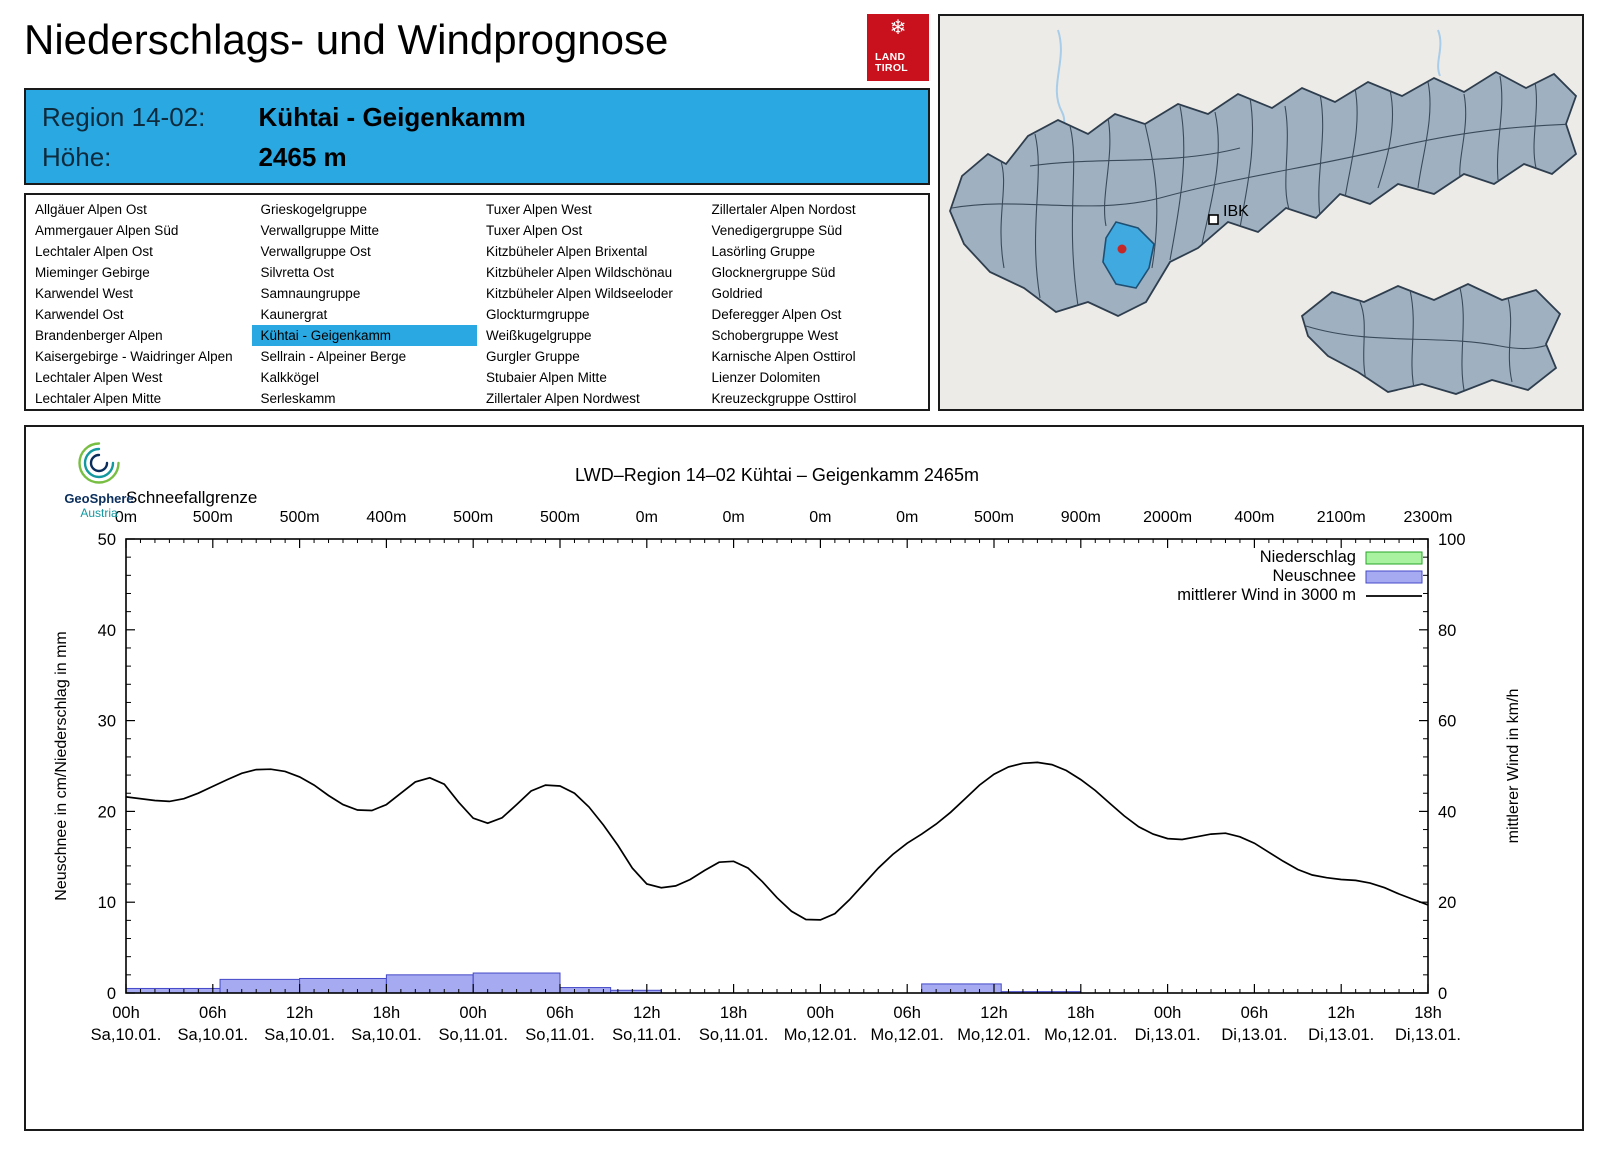 Image resolution: width=1600 pixels, height=1153 pixels. I want to click on region-list-item: Kalkkögel, so click(290, 377).